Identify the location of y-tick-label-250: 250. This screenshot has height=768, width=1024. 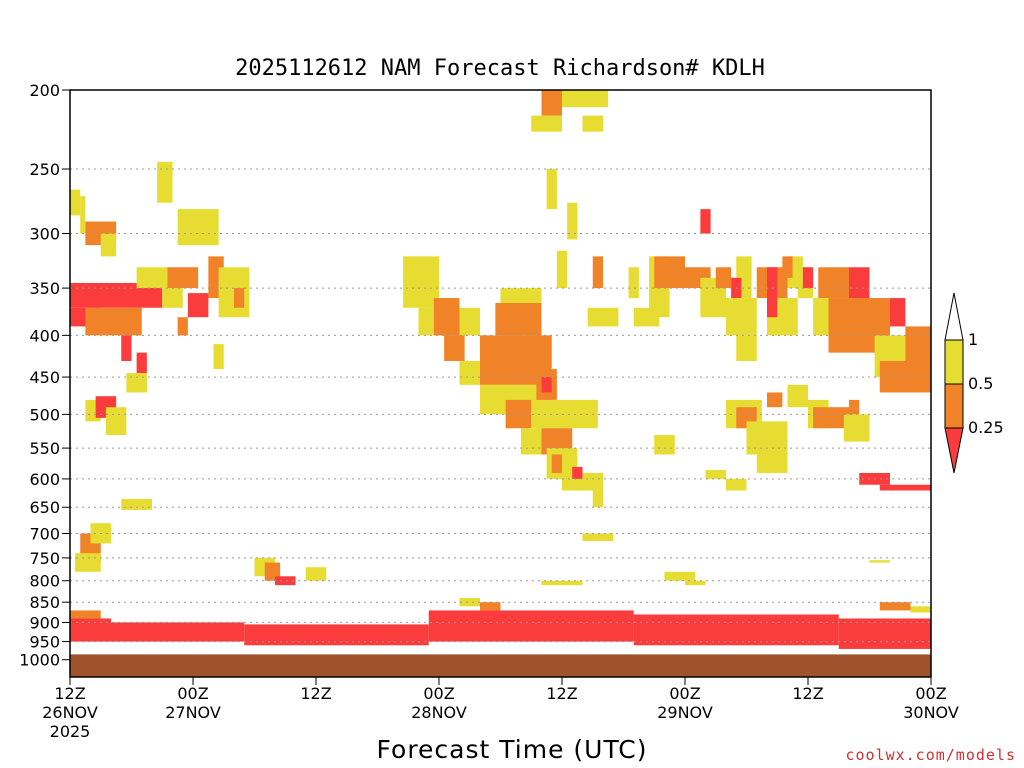
(44, 169).